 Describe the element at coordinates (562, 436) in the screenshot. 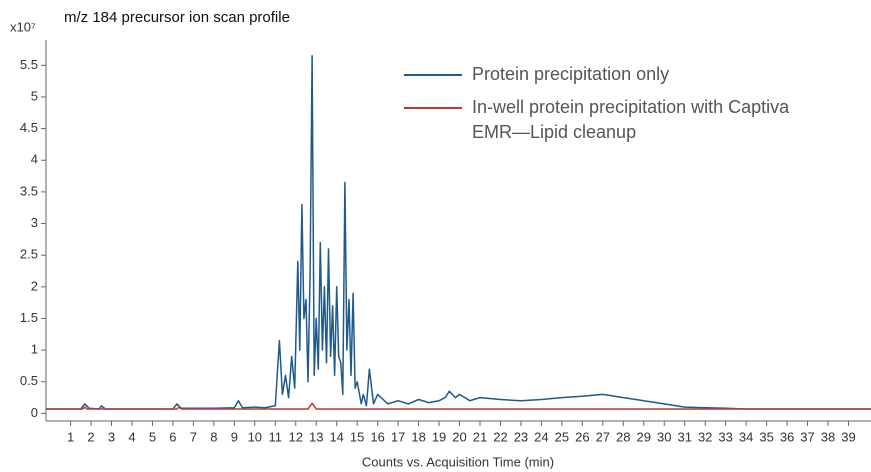

I see `x-tick-label: 25` at that location.